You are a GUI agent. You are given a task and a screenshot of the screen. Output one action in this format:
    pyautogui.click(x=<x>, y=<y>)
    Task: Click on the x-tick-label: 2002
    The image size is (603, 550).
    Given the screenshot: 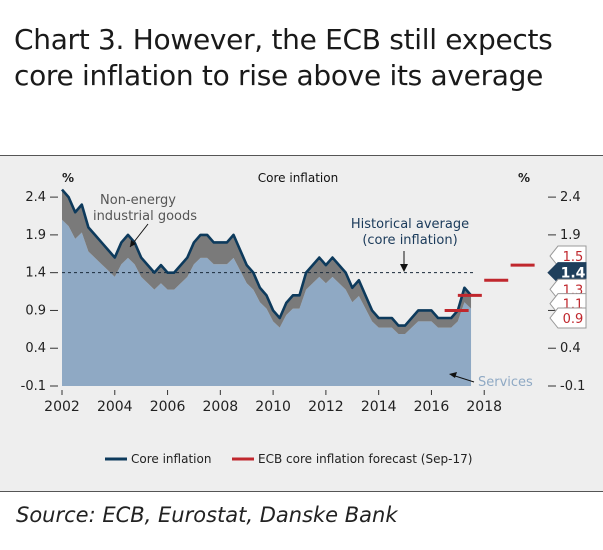 What is the action you would take?
    pyautogui.click(x=62, y=407)
    